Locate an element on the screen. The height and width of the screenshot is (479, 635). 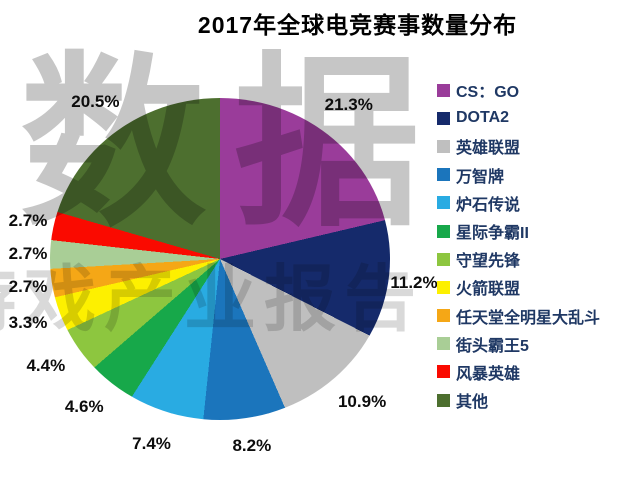
legend-item: 其他 is located at coordinates (518, 400).